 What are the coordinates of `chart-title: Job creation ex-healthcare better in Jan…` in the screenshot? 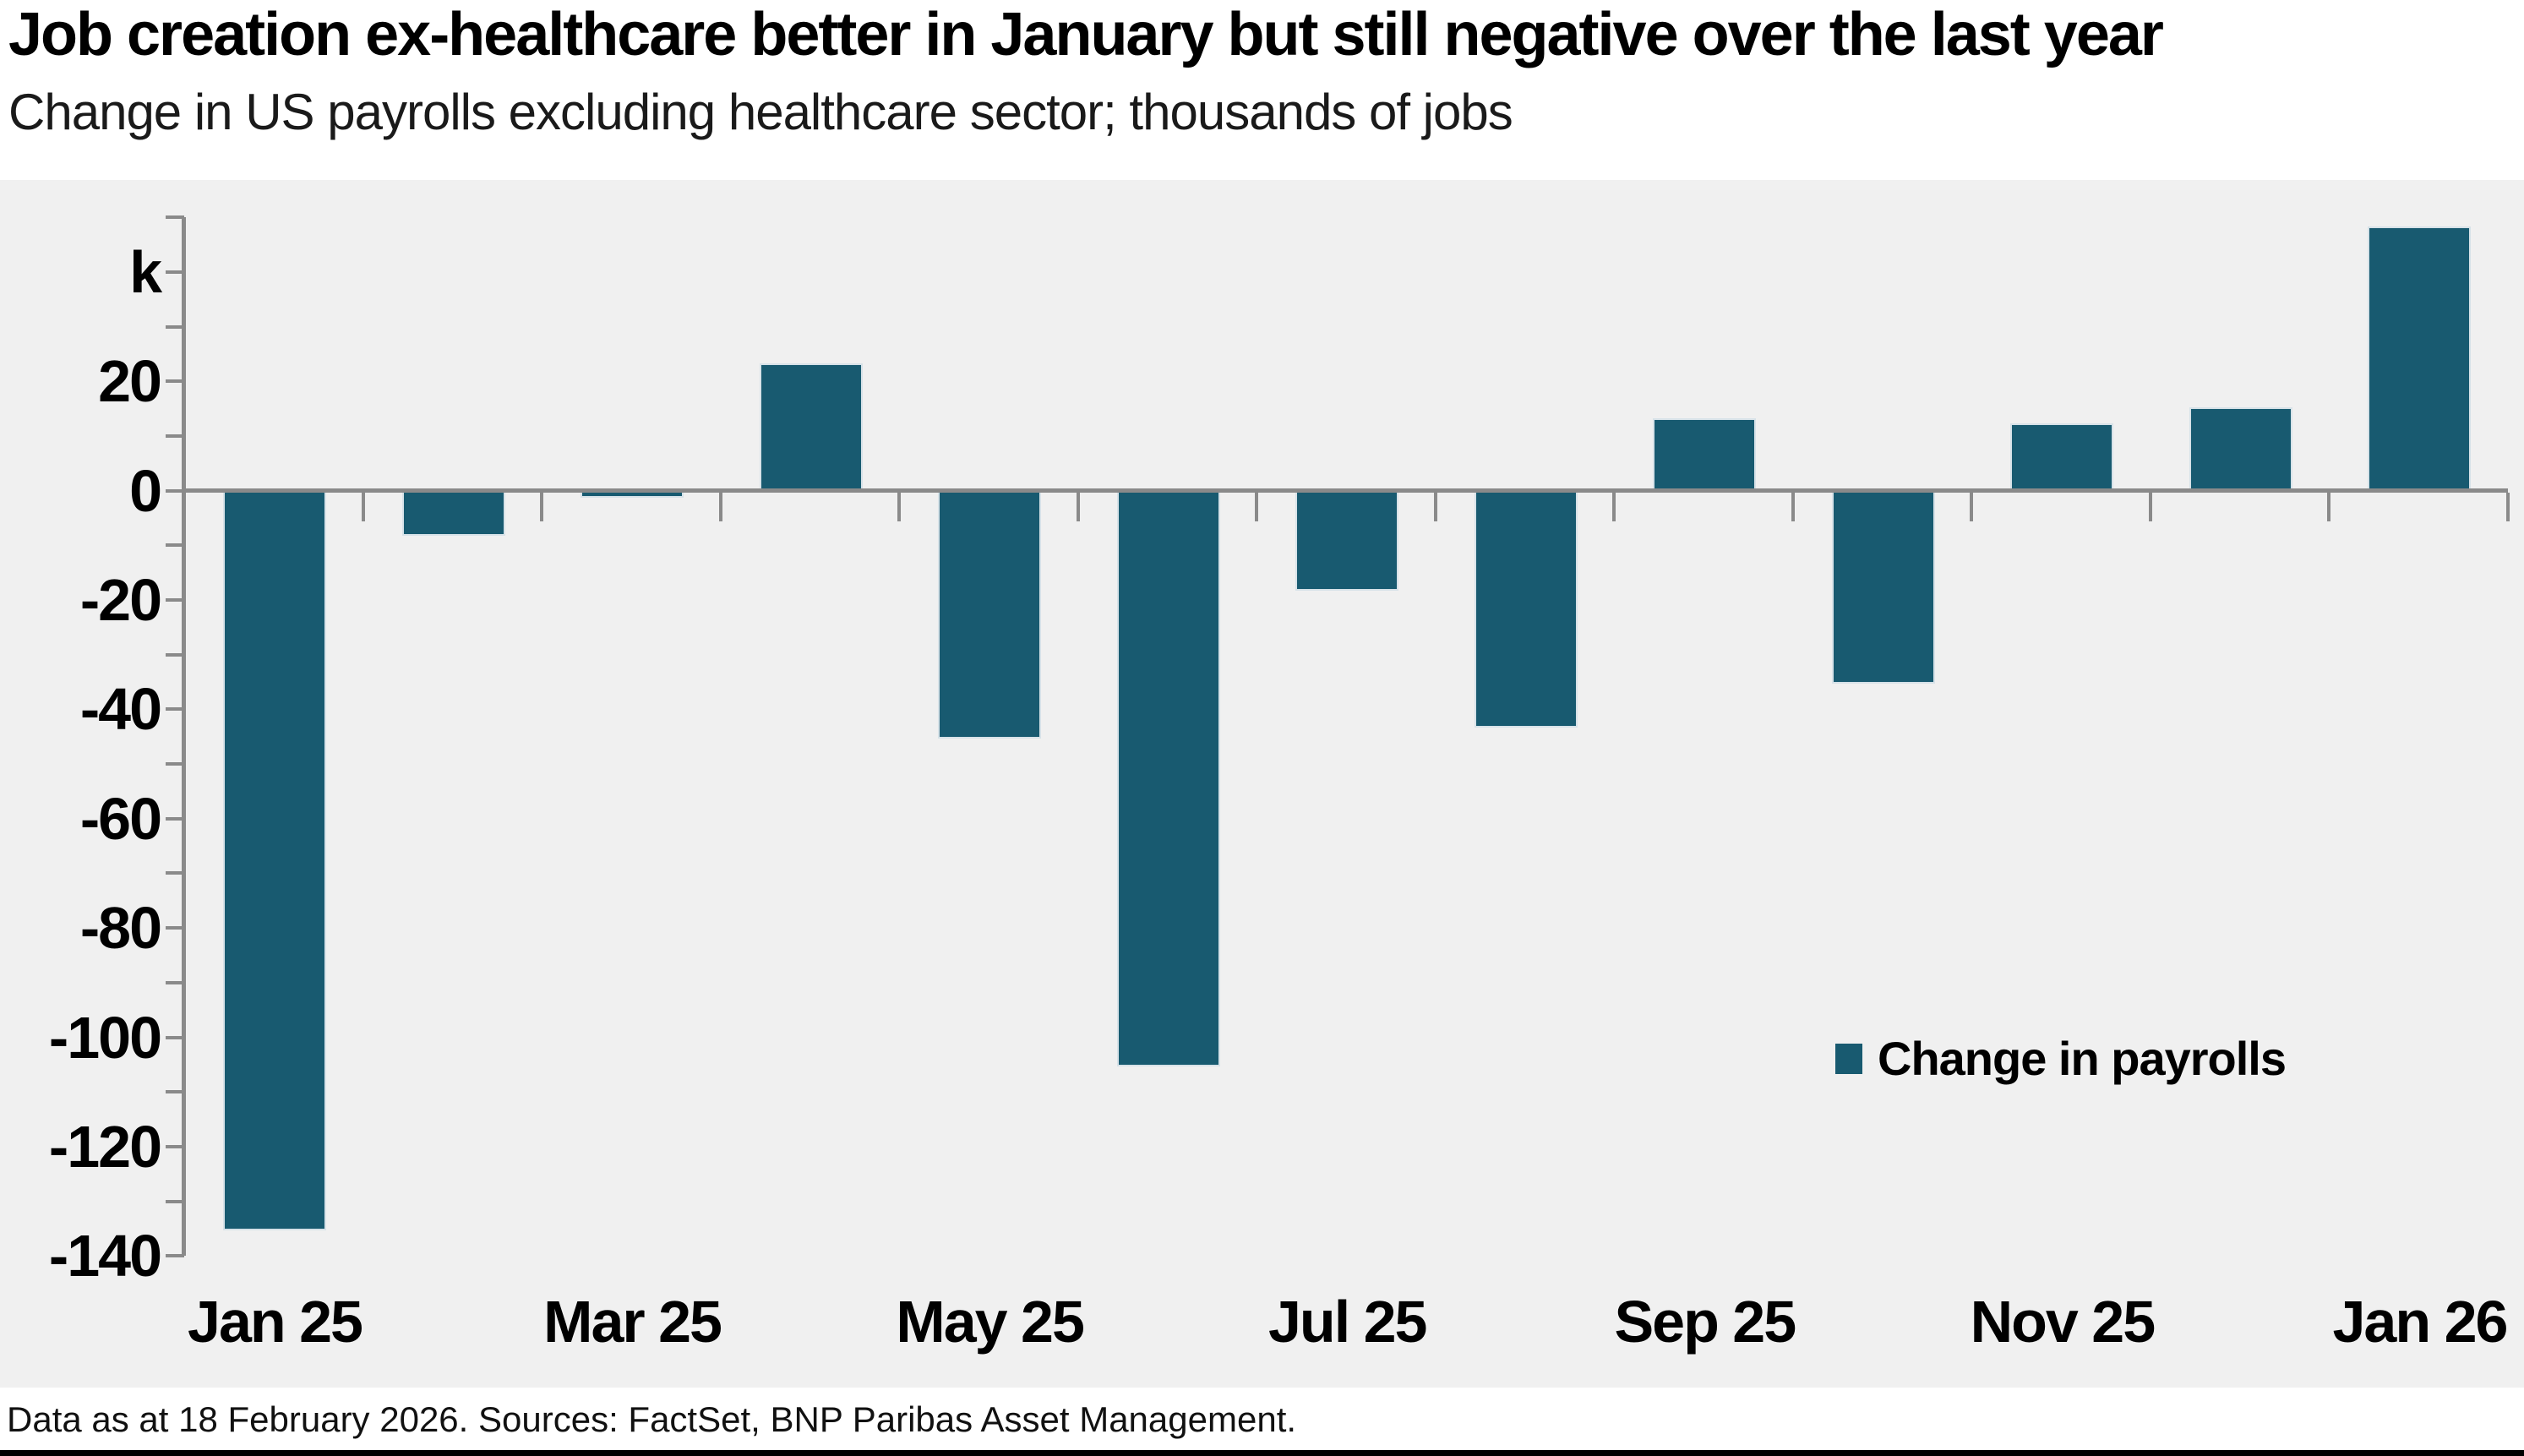 It's located at (1086, 34).